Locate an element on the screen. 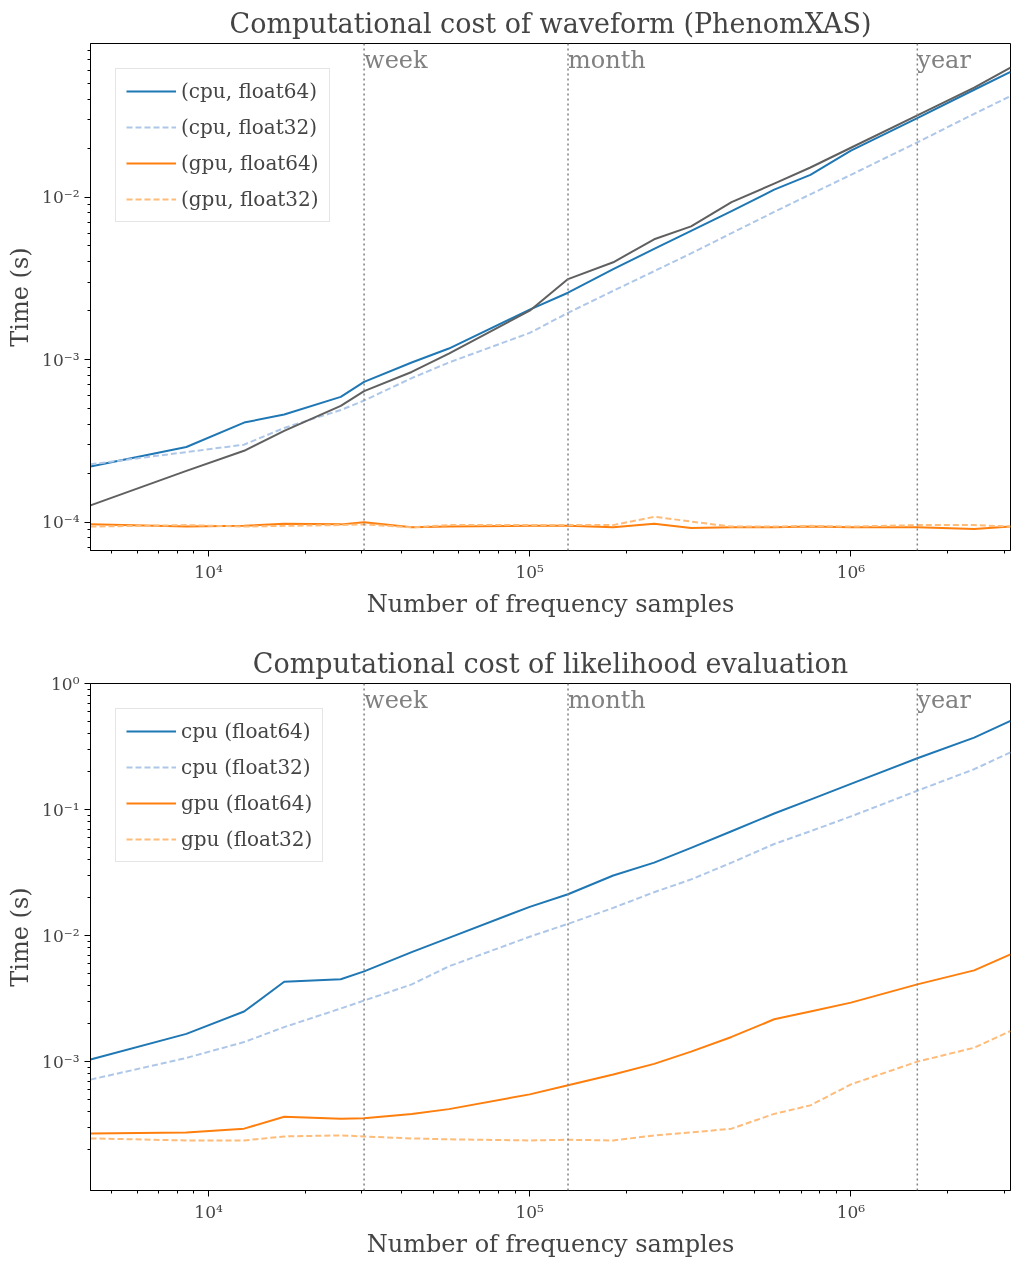 This screenshot has height=1275, width=1023. legend-label: (gpu, float32) is located at coordinates (250, 199).